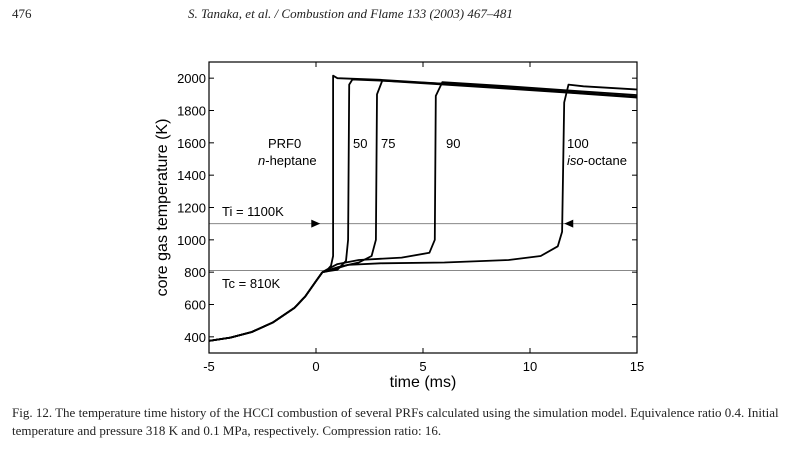 The height and width of the screenshot is (462, 800). What do you see at coordinates (191, 143) in the screenshot?
I see `y-tick-label: 1600` at bounding box center [191, 143].